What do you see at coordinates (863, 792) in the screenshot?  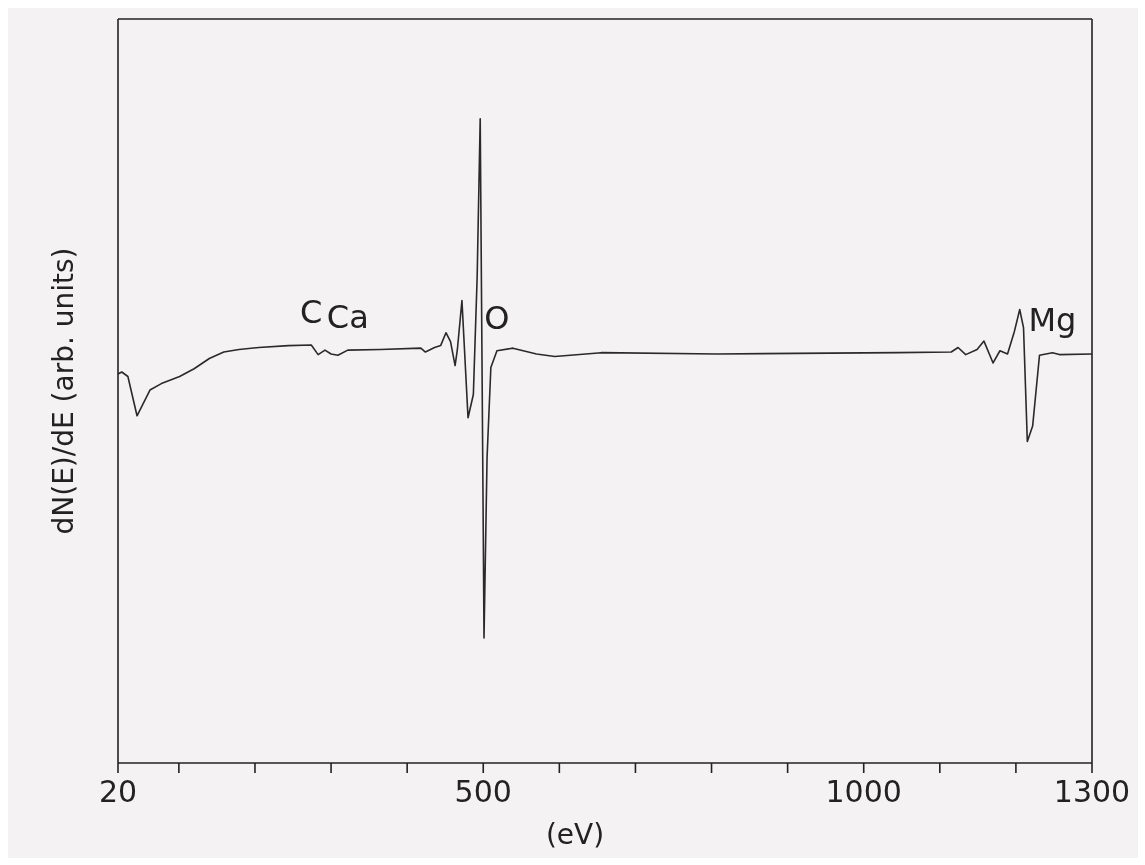 I see `x-tick-label: 1000` at bounding box center [863, 792].